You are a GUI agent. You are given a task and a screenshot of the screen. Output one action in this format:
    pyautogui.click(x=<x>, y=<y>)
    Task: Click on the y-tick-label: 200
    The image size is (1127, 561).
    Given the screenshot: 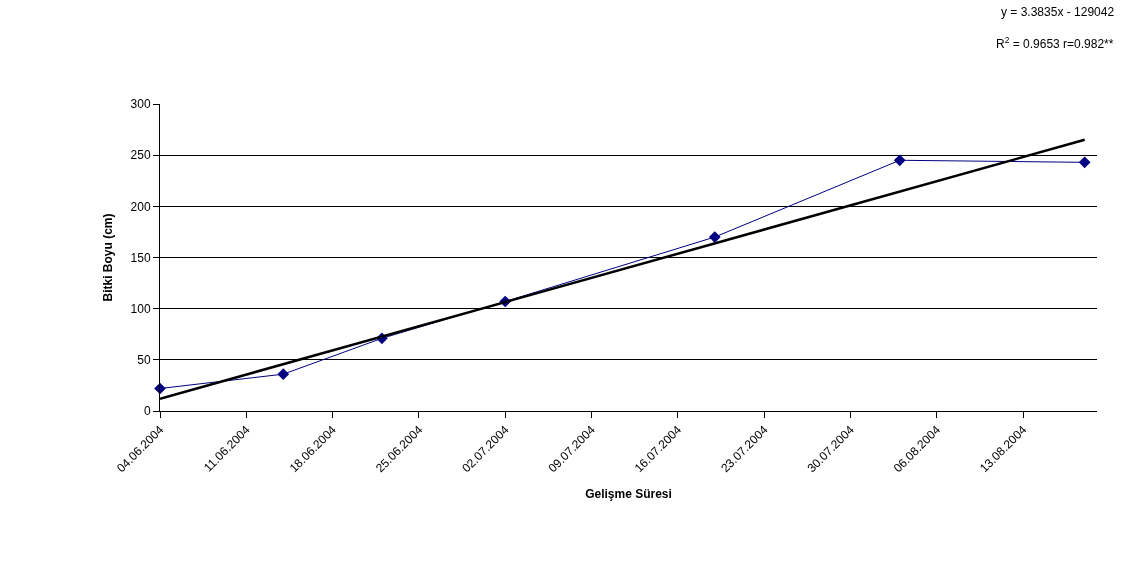 What is the action you would take?
    pyautogui.click(x=140, y=206)
    